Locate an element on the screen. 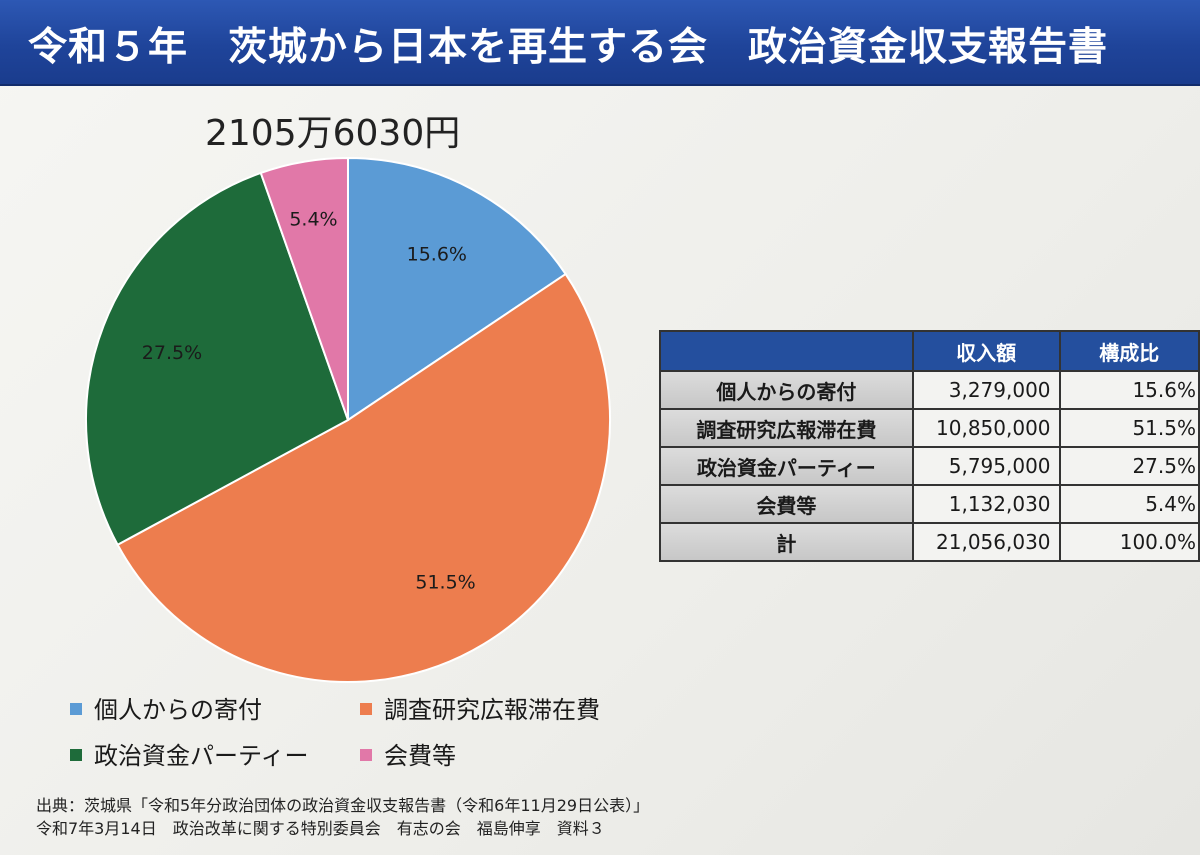 The image size is (1200, 855). slice-party is located at coordinates (217, 359).